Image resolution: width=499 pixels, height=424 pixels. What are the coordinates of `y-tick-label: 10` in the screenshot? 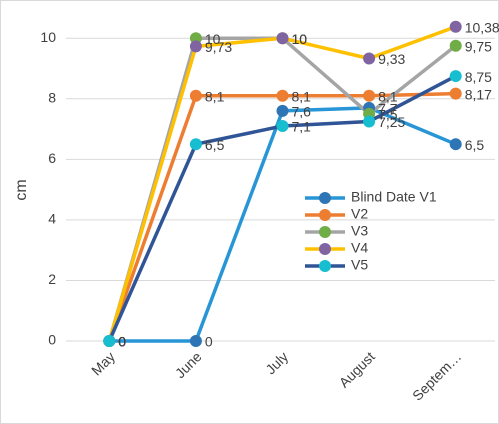 It's located at (48, 37).